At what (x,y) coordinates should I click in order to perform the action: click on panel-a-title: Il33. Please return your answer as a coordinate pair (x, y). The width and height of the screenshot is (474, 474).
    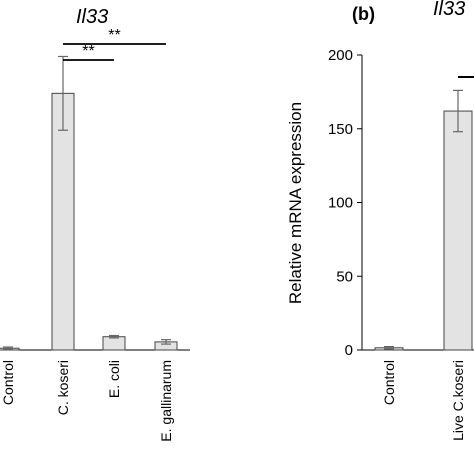
    Looking at the image, I should click on (92, 17).